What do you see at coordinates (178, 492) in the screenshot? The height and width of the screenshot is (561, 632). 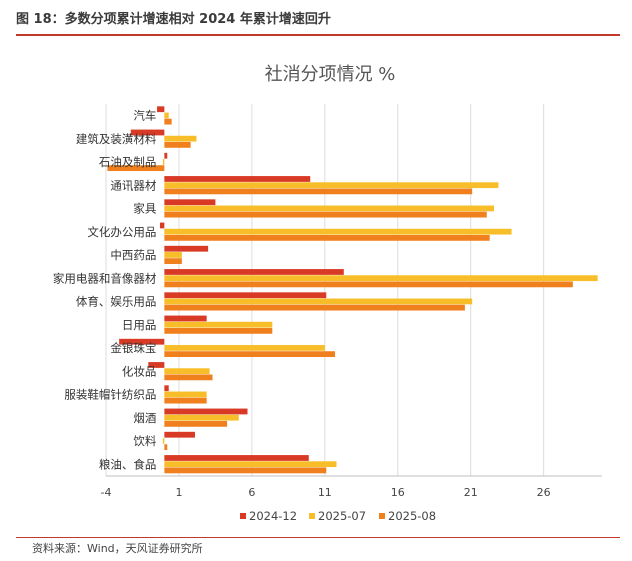 I see `x-tick-label: 1` at bounding box center [178, 492].